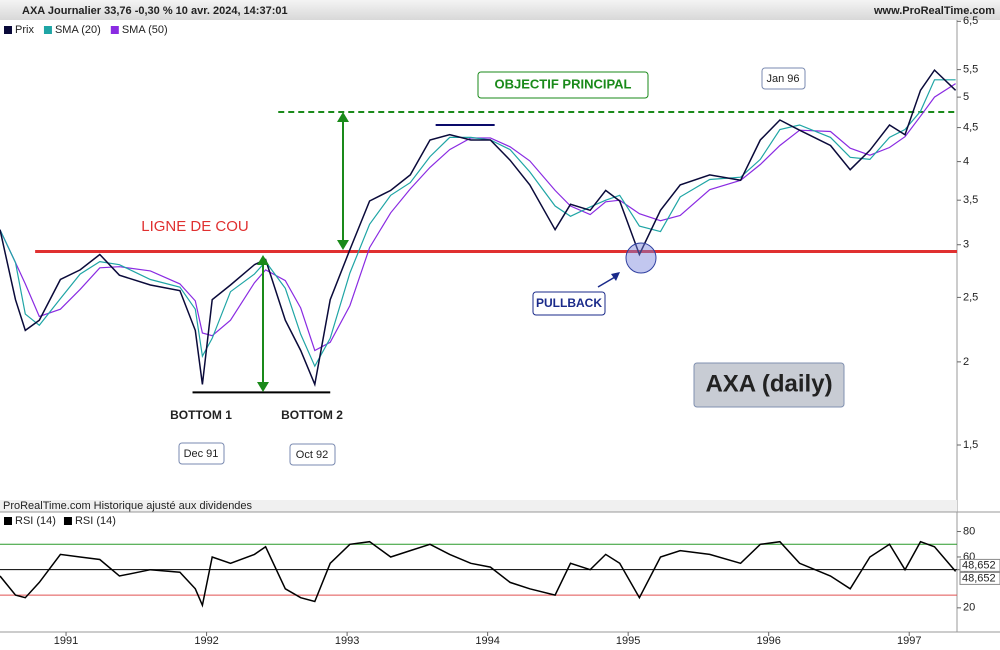  Describe the element at coordinates (966, 97) in the screenshot. I see `y-tick-label: 5` at that location.